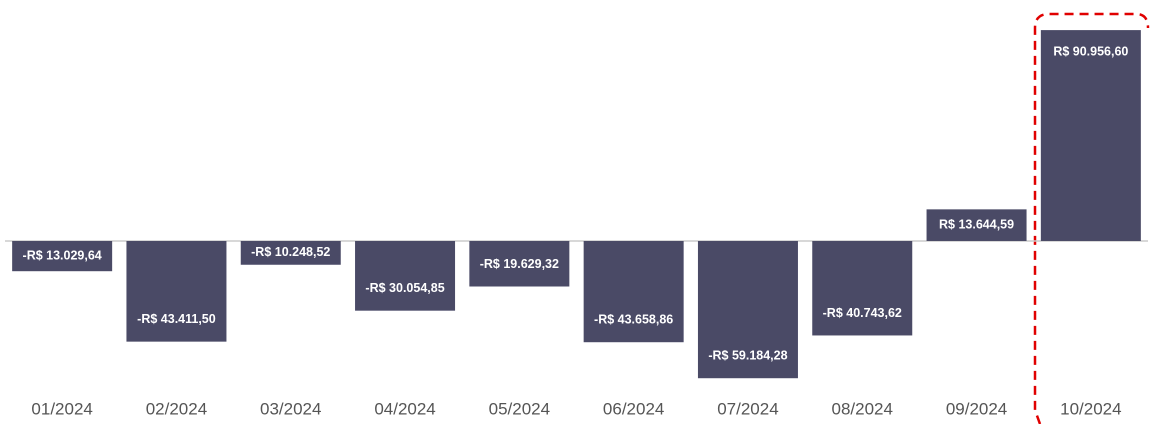 Image resolution: width=1153 pixels, height=424 pixels. I want to click on value-label: -R$ 19.629,32, so click(519, 264).